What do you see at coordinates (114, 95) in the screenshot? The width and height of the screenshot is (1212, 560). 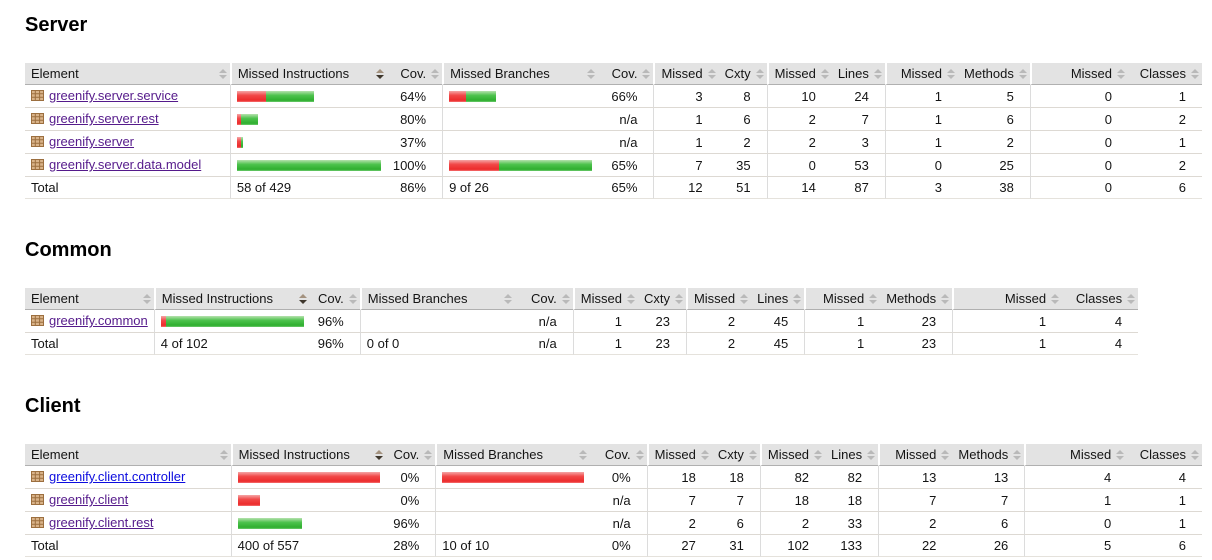 I see `package-link: greenify.server.service` at bounding box center [114, 95].